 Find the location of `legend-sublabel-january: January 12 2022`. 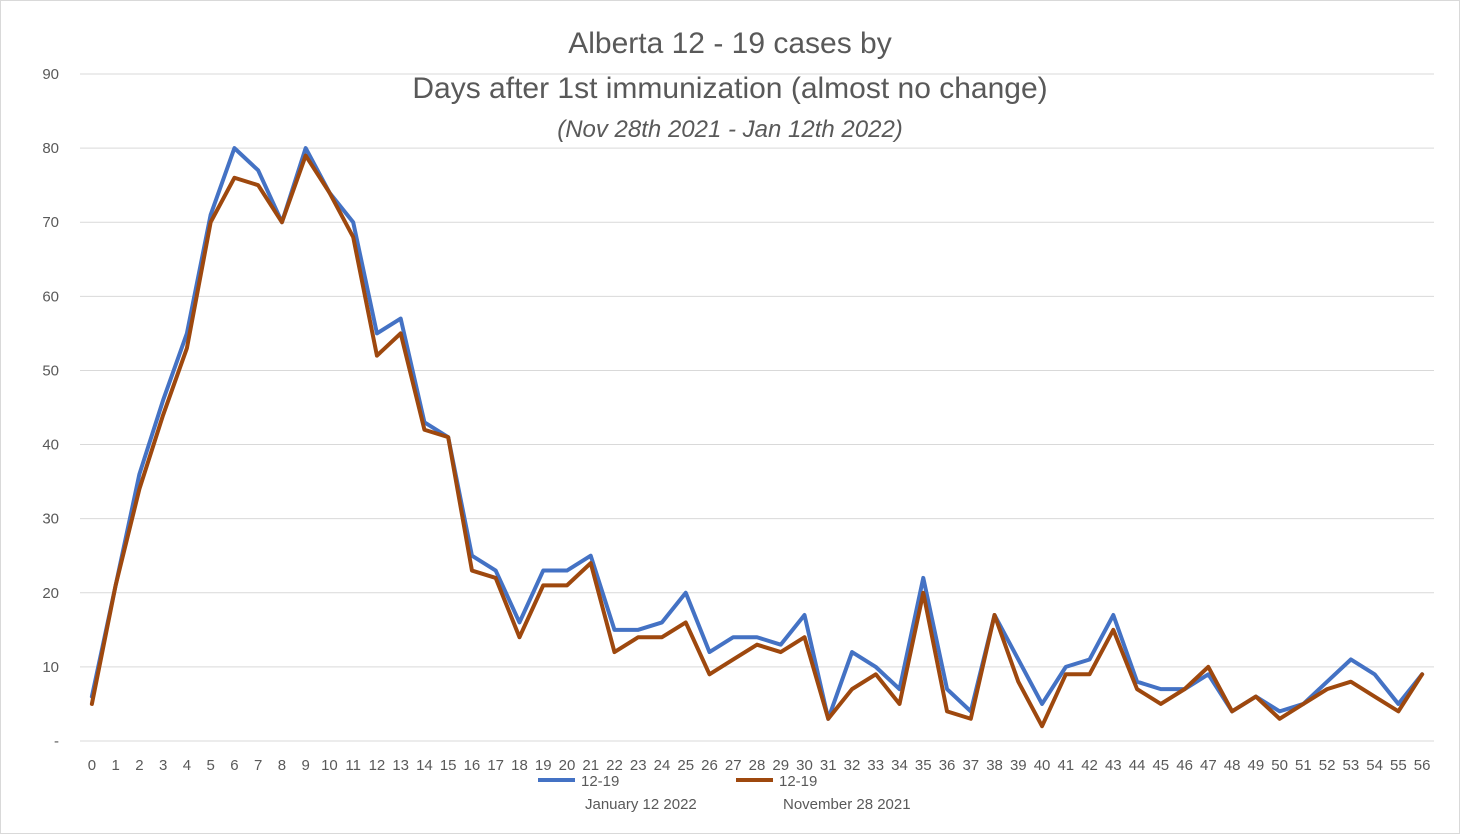

legend-sublabel-january: January 12 2022 is located at coordinates (641, 804).